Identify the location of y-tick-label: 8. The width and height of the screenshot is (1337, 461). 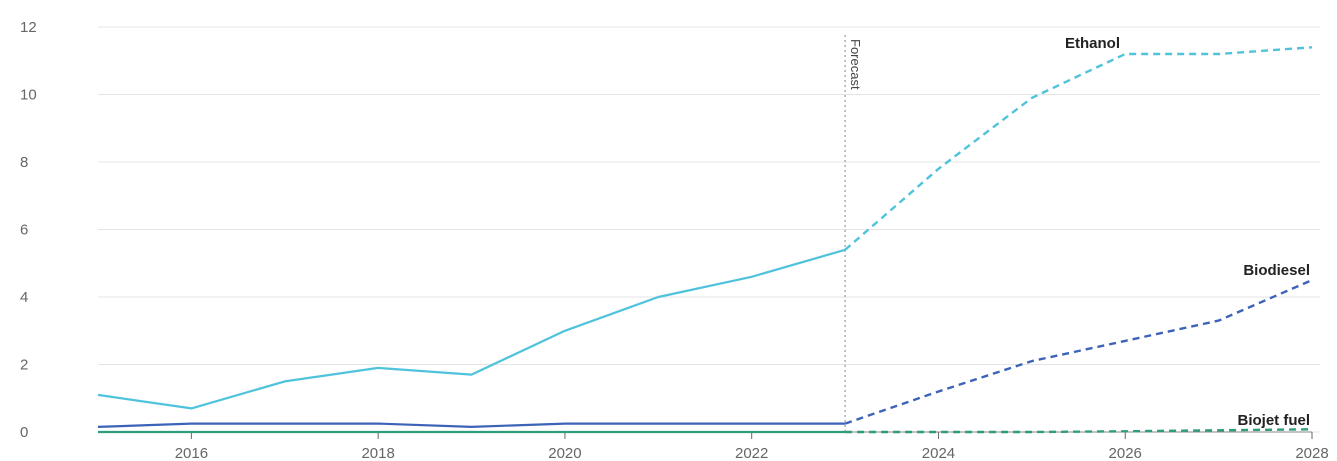
(24, 162).